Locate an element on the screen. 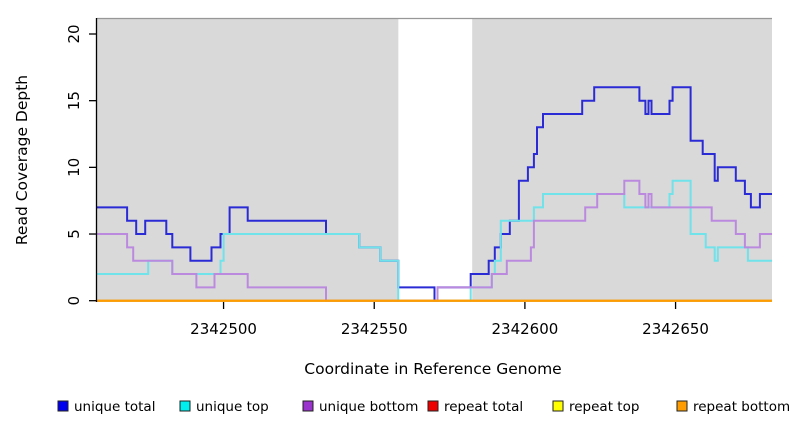 The image size is (792, 432). legend-item-unique-bottom: unique bottom is located at coordinates (360, 407).